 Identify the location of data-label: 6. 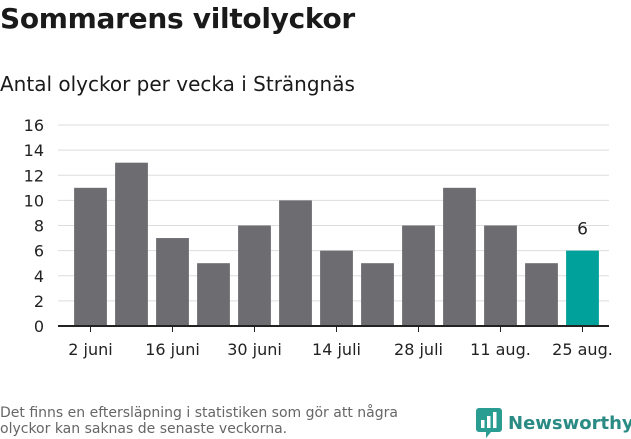
(582, 230).